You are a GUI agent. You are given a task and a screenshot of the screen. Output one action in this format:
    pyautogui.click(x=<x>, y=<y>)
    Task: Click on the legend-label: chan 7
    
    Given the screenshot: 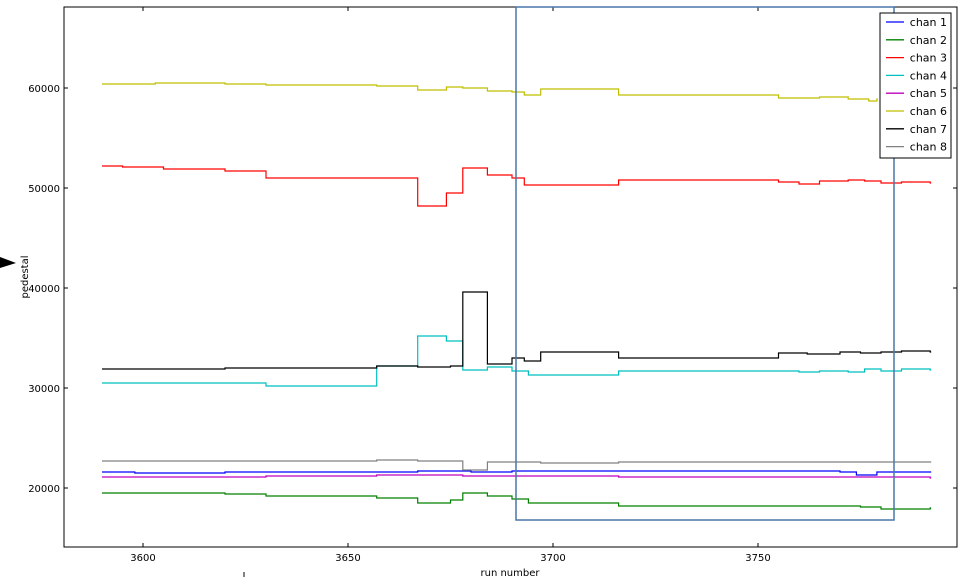 What is the action you would take?
    pyautogui.click(x=928, y=129)
    